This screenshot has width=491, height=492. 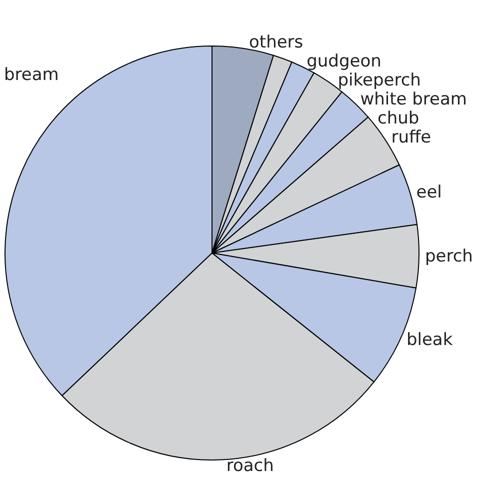 I want to click on slice-label: chub, so click(x=399, y=118).